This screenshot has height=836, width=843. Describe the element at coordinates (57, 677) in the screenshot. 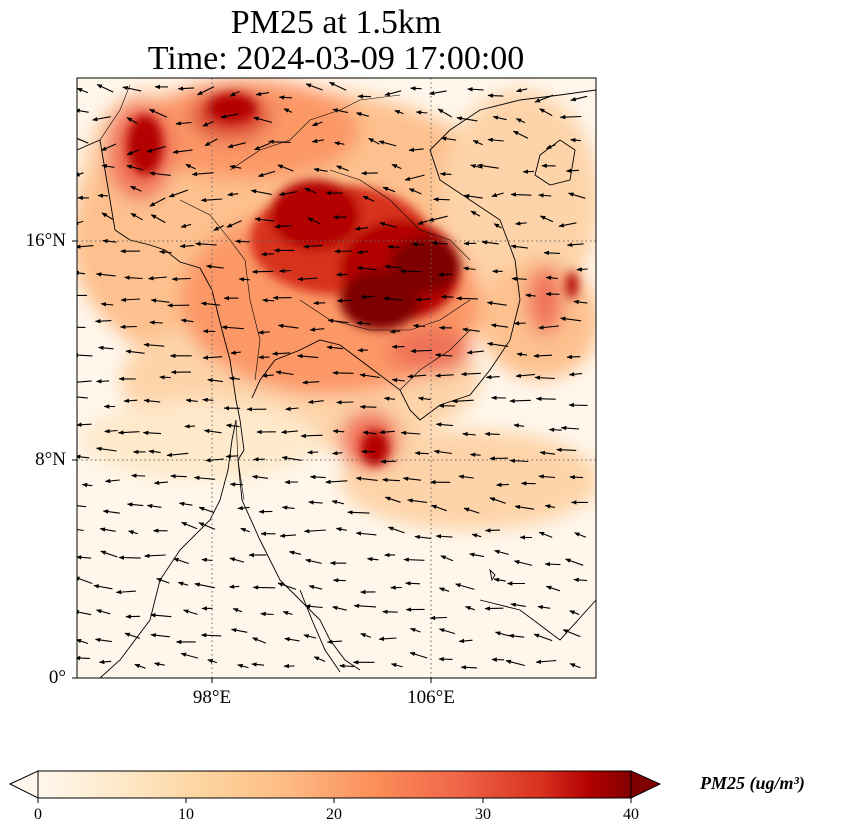

I see `lat-label-0: 0°` at that location.